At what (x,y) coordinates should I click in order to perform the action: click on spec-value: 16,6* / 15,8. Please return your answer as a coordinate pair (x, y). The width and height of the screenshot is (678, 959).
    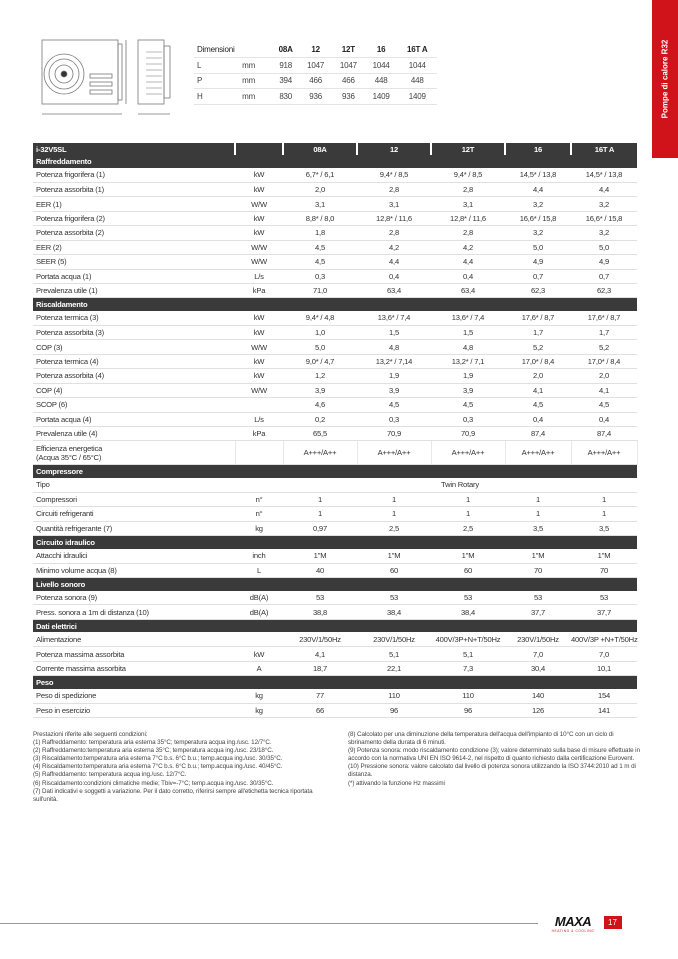
    Looking at the image, I should click on (604, 219).